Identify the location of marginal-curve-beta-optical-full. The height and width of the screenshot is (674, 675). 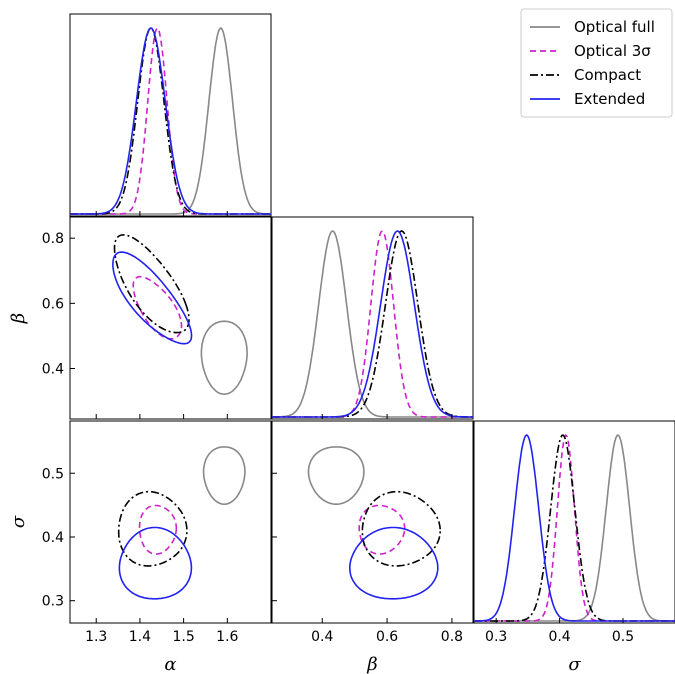
(372, 324).